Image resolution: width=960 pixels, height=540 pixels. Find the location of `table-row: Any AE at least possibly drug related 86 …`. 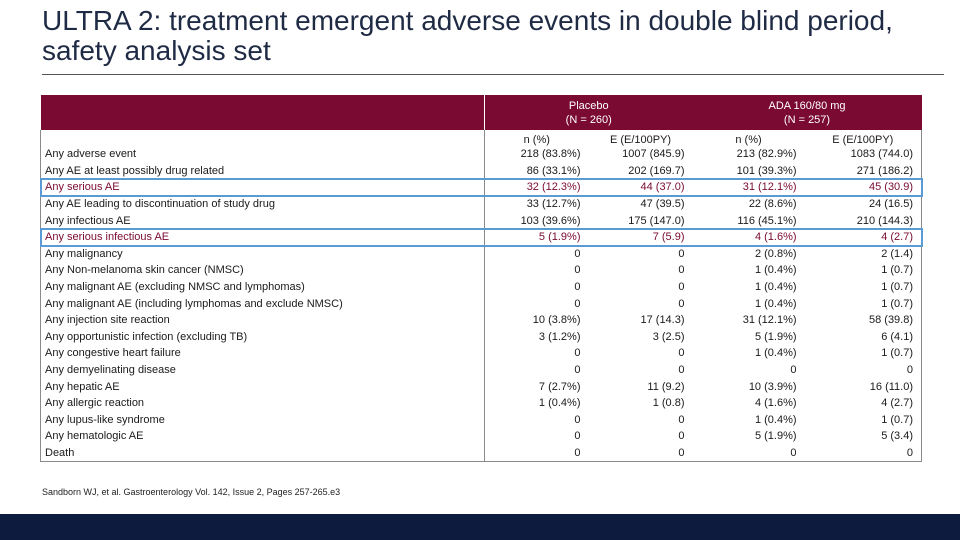

table-row: Any AE at least possibly drug related 86 … is located at coordinates (481, 171).